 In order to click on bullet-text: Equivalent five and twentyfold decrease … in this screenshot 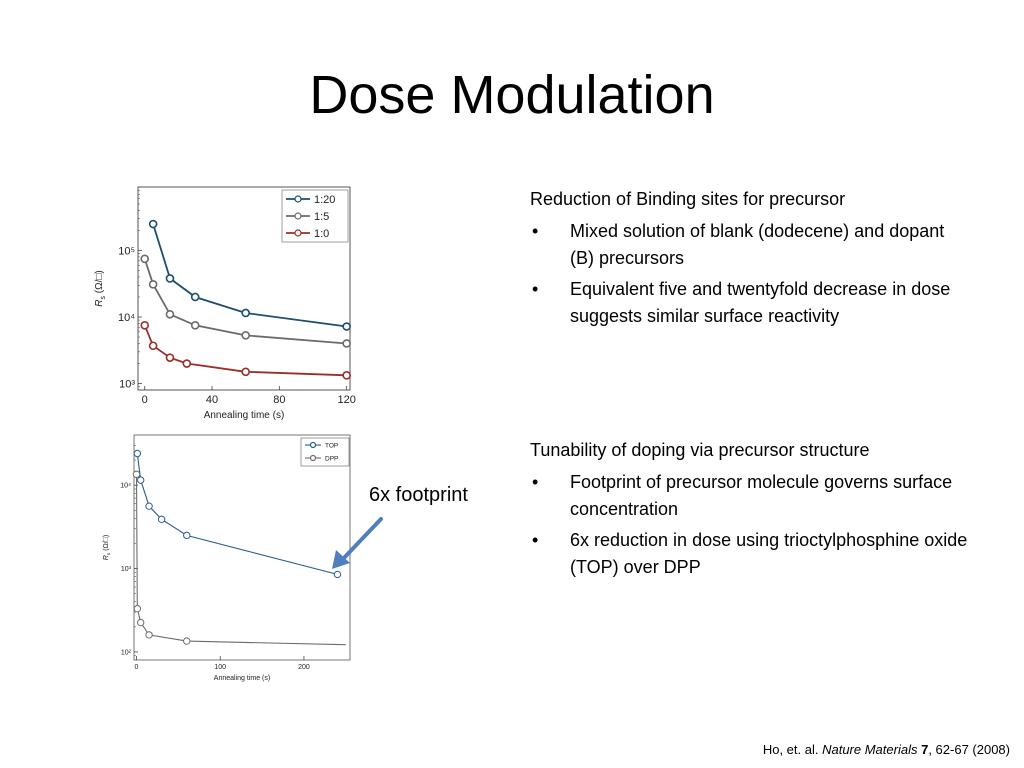, I will do `click(760, 302)`.